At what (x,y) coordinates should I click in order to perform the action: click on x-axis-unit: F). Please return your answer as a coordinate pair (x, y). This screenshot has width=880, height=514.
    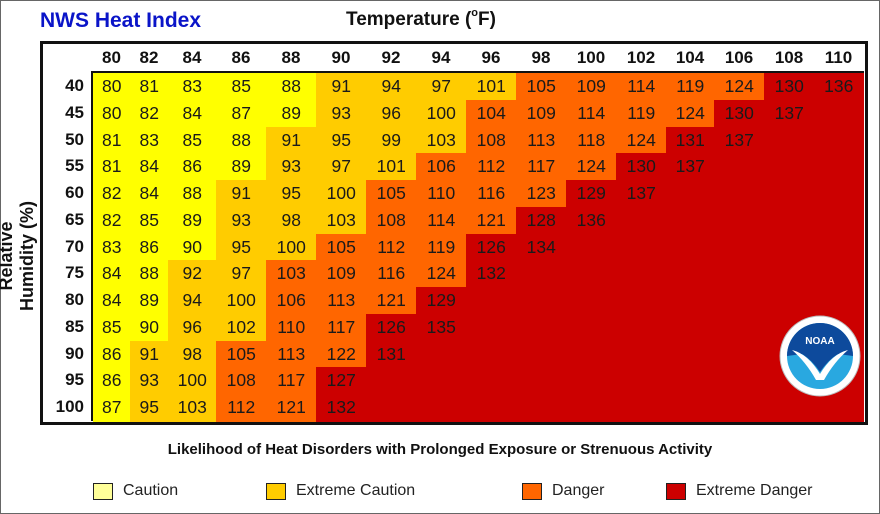
    Looking at the image, I should click on (487, 19).